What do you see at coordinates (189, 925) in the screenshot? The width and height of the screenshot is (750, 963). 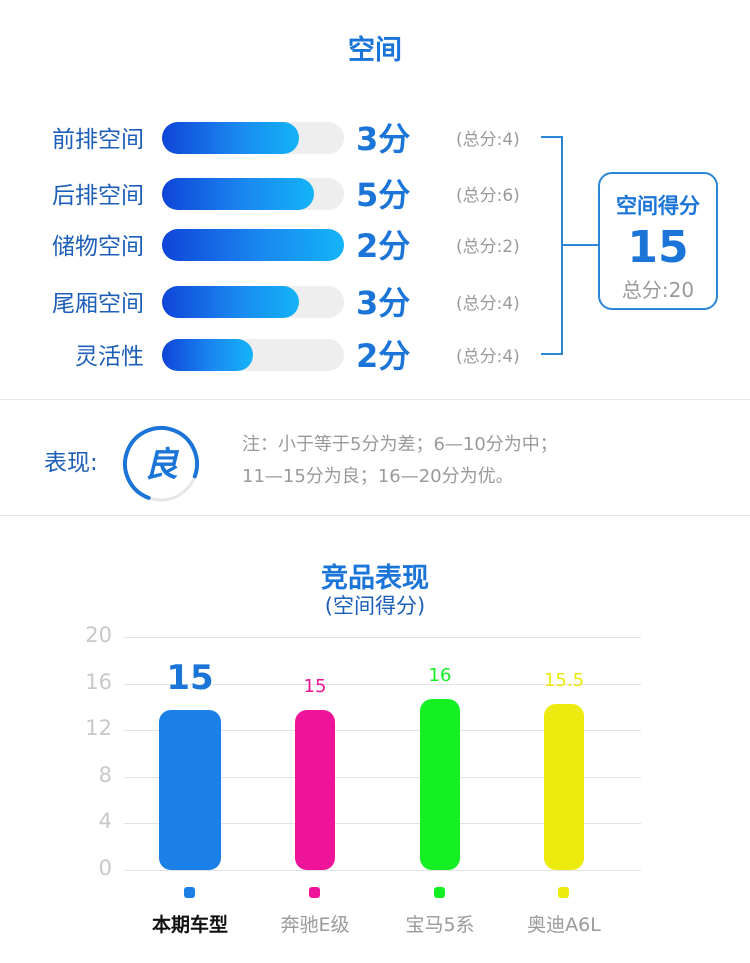 I see `x-category-label: 本期车型` at bounding box center [189, 925].